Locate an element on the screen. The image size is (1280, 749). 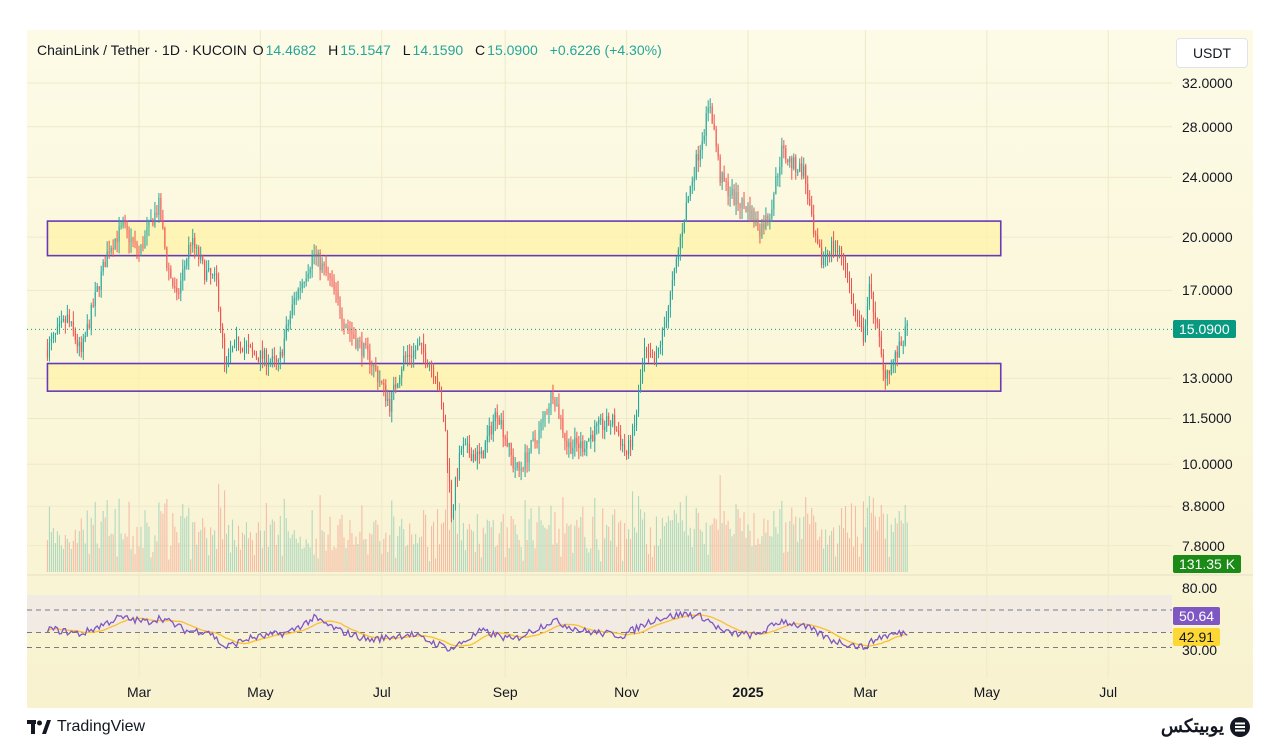
rsi-lower-label: 30.00 is located at coordinates (1200, 650).